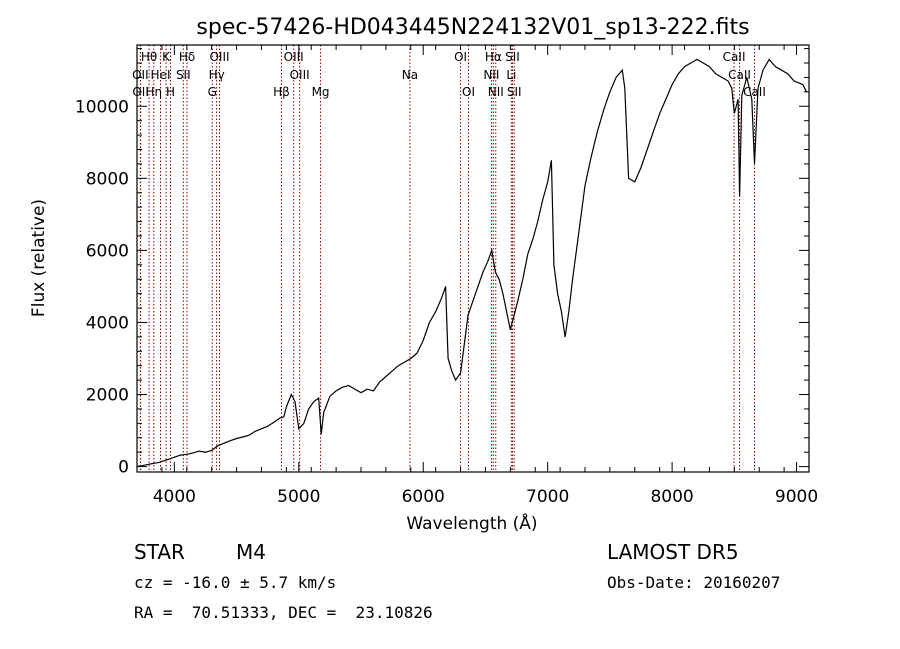 The image size is (900, 649). What do you see at coordinates (298, 497) in the screenshot?
I see `x-tick-label: 5000` at bounding box center [298, 497].